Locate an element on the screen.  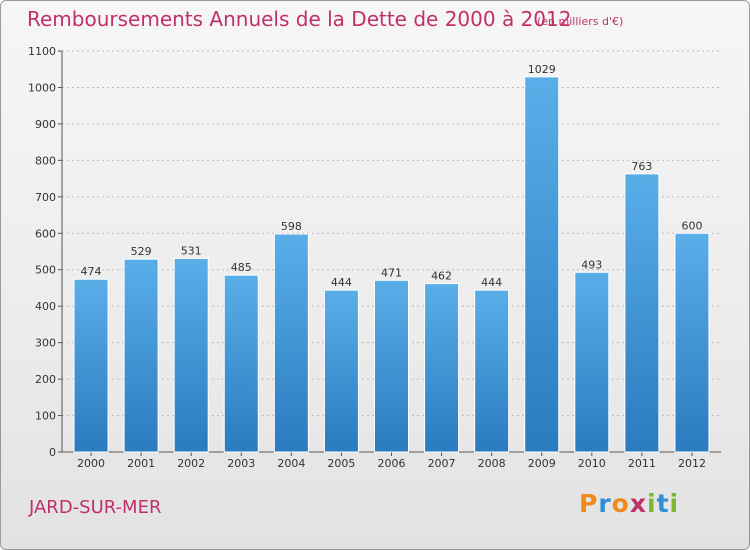
y-tick-label: 800 is located at coordinates (45, 160).